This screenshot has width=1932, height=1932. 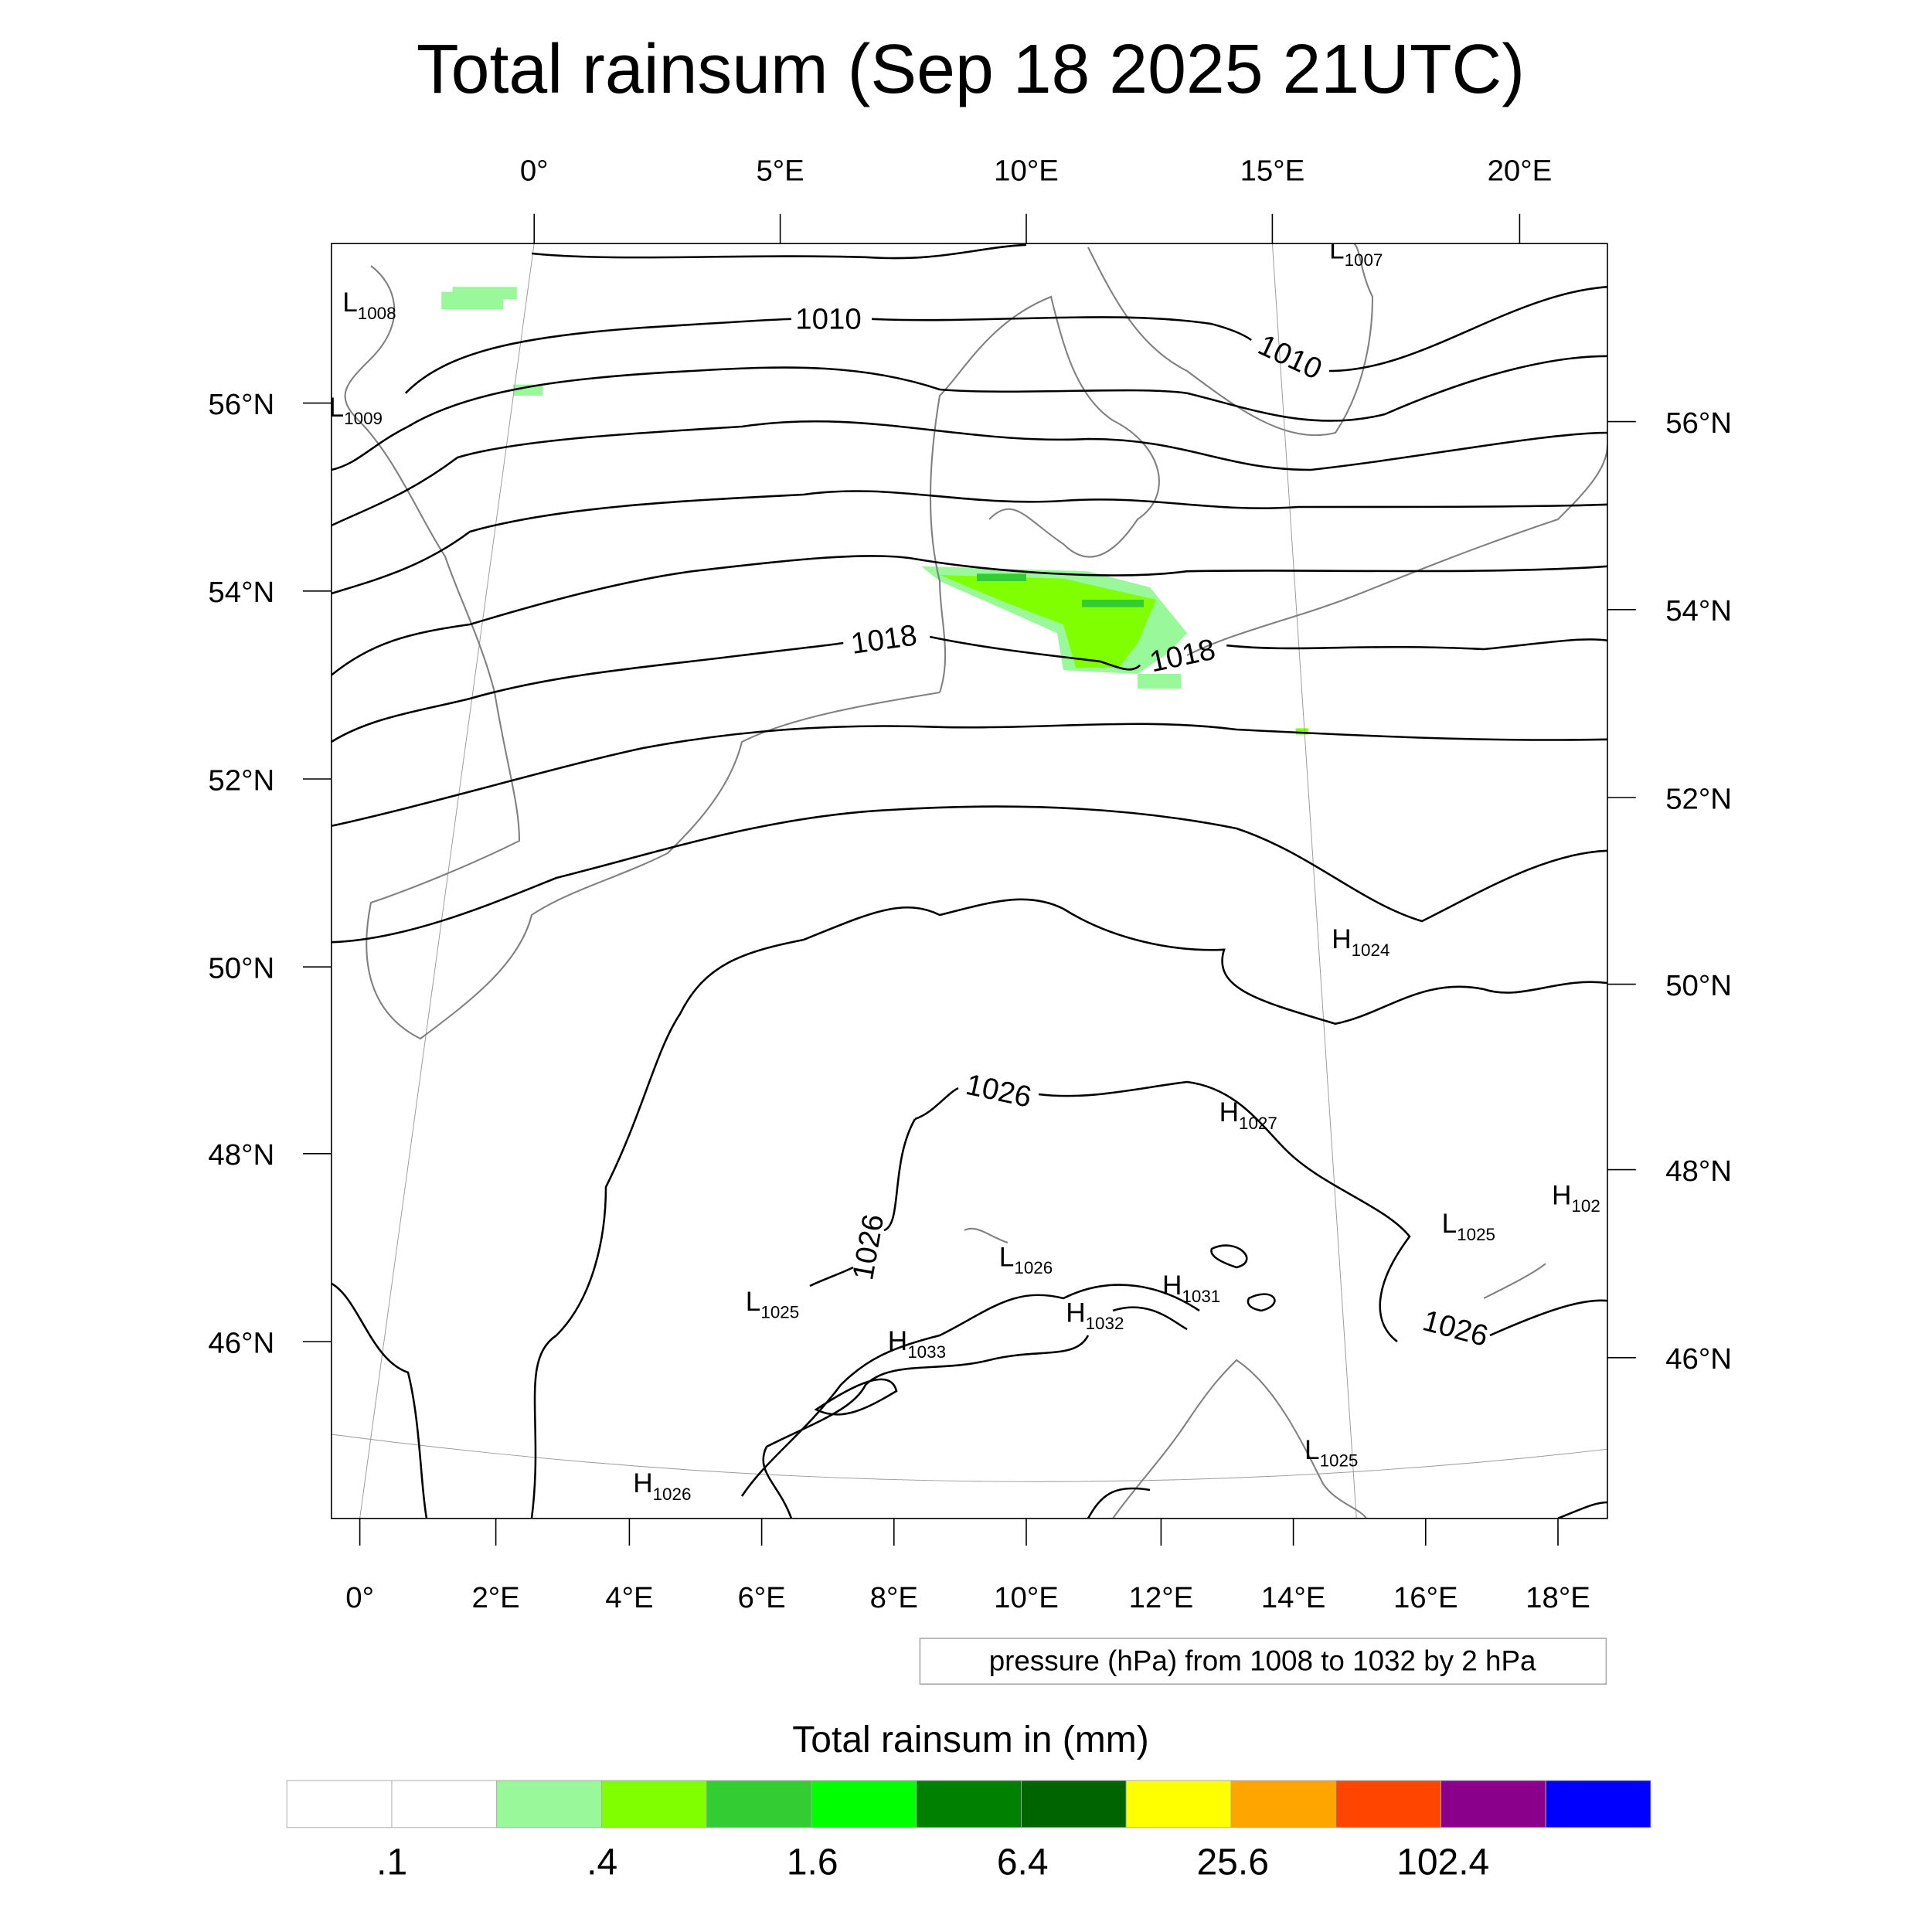 What do you see at coordinates (369, 305) in the screenshot?
I see `pressure-center-label: L1008` at bounding box center [369, 305].